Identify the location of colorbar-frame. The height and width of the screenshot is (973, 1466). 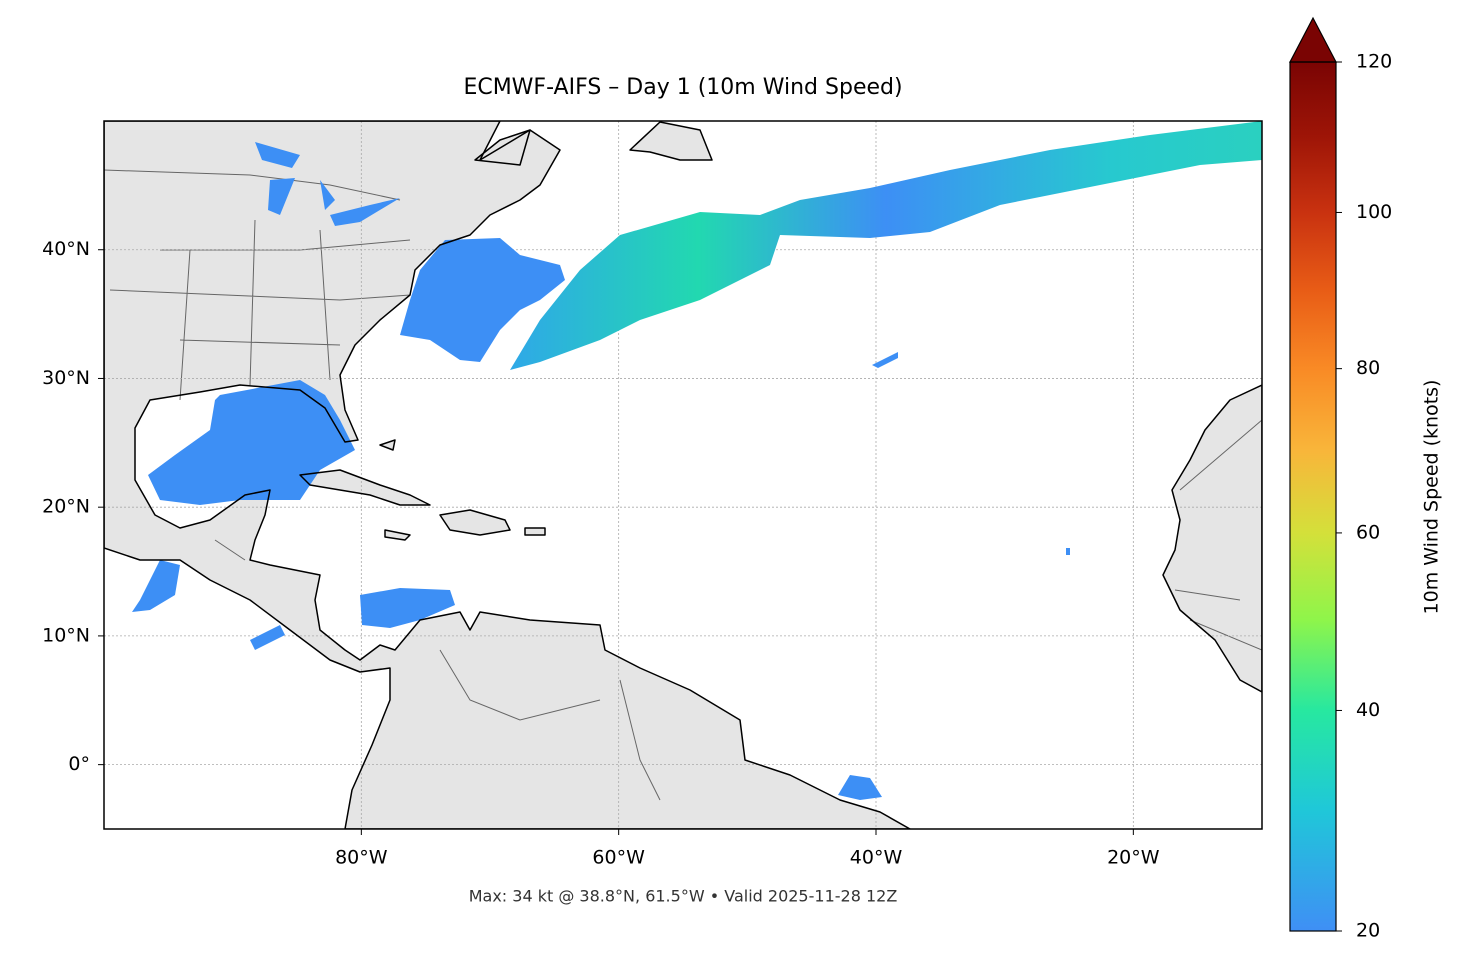
(1313, 496).